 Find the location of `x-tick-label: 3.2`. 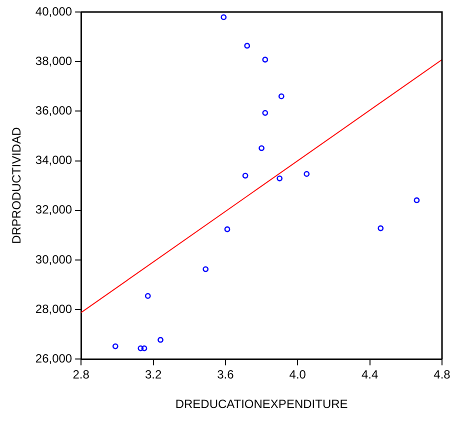

x-tick-label: 3.2 is located at coordinates (153, 375).